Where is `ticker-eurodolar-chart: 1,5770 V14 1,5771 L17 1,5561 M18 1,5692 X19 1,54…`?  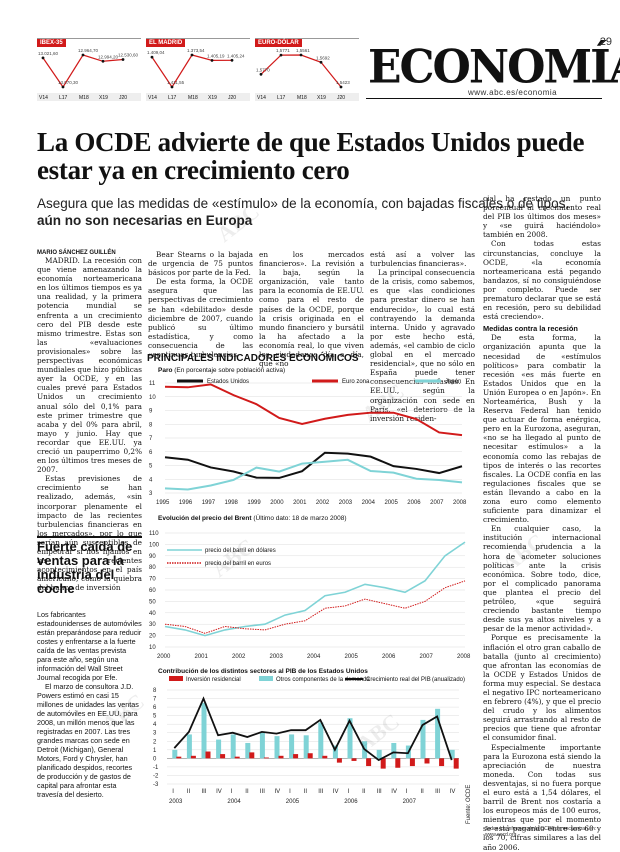
ticker-eurodolar-chart: 1,5770 V14 1,5771 L17 1,5561 M18 1,5692 X19 1,54… is located at coordinates (307, 74).